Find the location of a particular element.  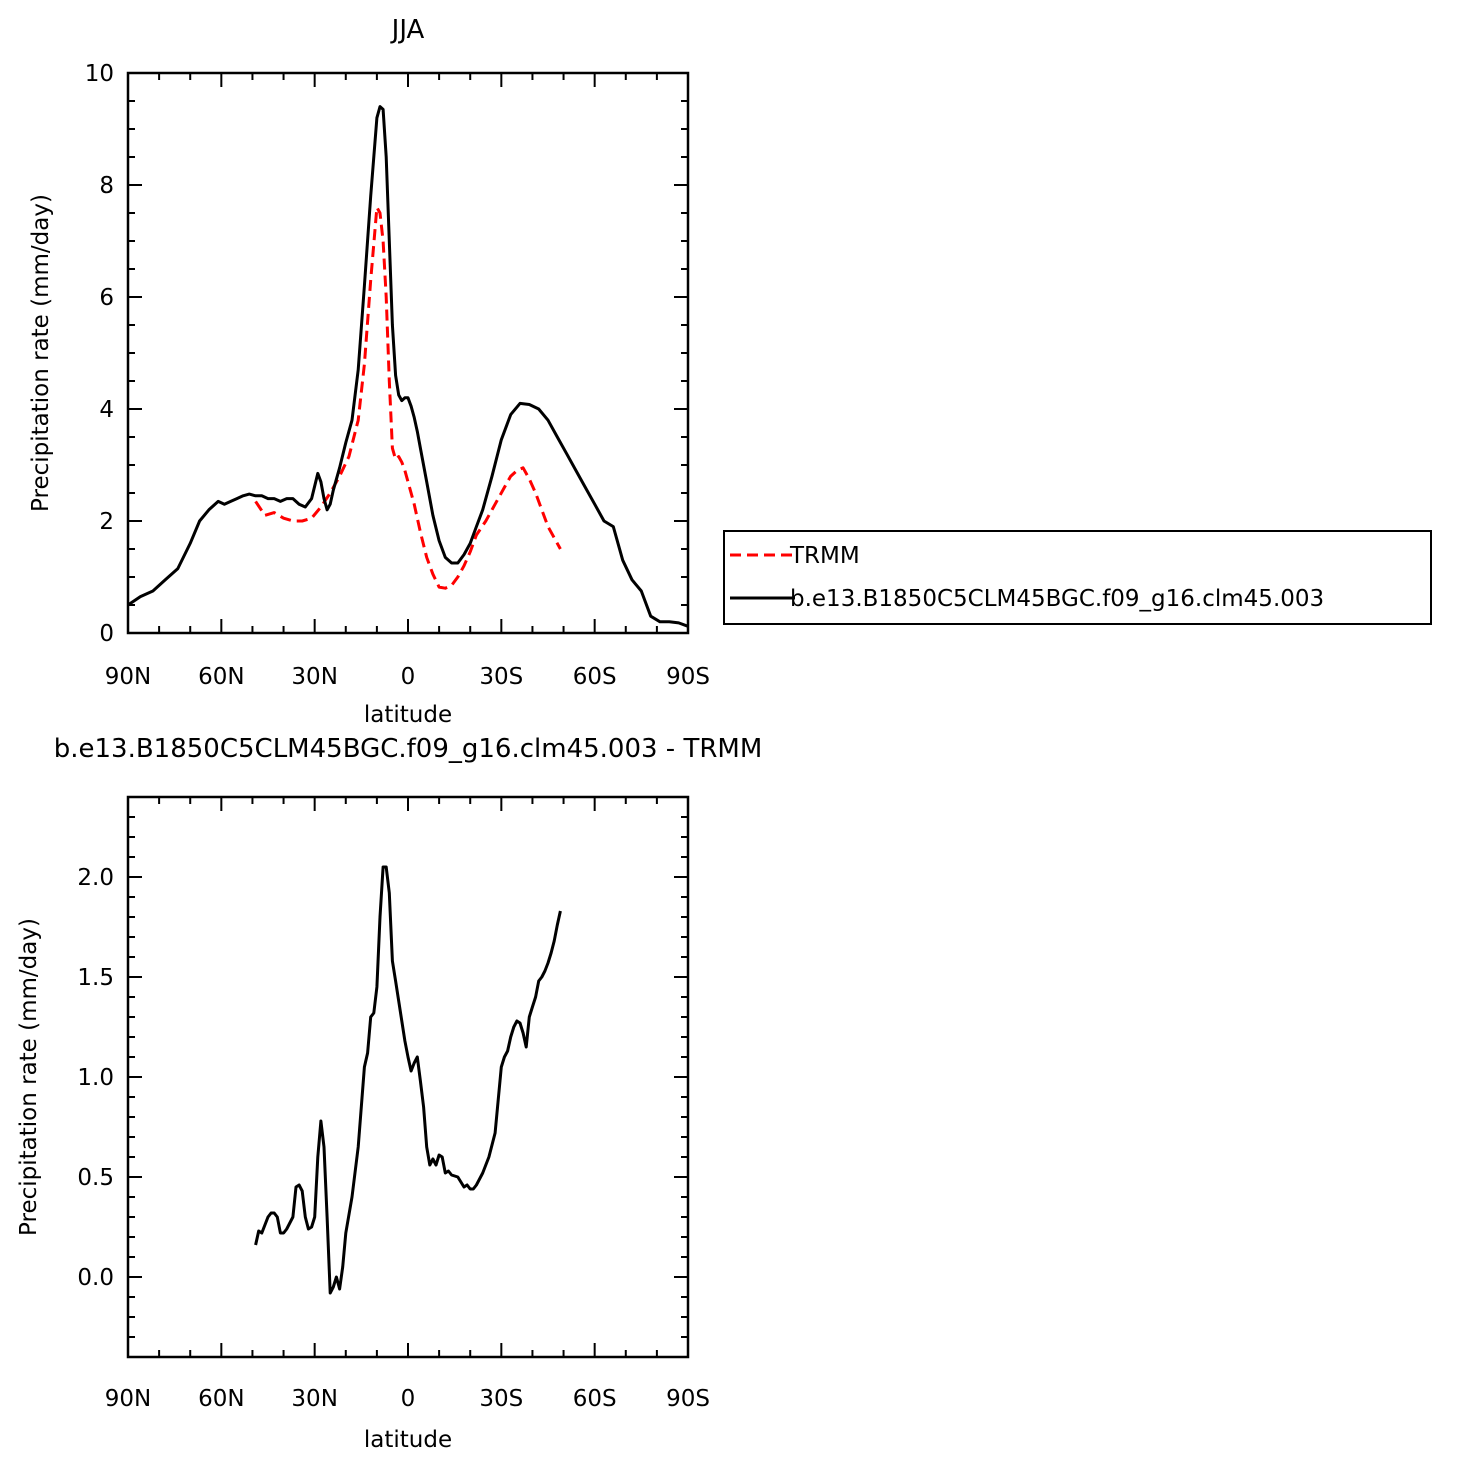

legend-entry-label: b.e13.B1850C5CLM45BGC.f09_g16.clm45.003 is located at coordinates (1057, 599).